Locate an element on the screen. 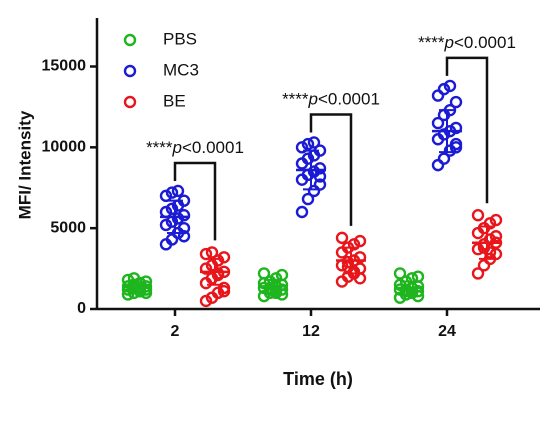 This screenshot has height=424, width=554. x-axis-label: Time (h) is located at coordinates (318, 379).